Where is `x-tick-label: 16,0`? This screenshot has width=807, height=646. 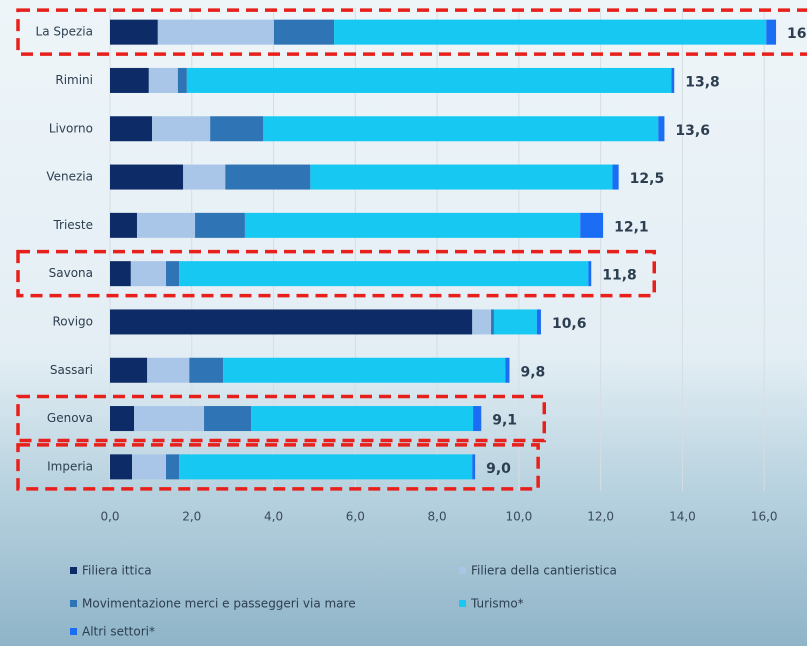
x-tick-label: 16,0 is located at coordinates (764, 517).